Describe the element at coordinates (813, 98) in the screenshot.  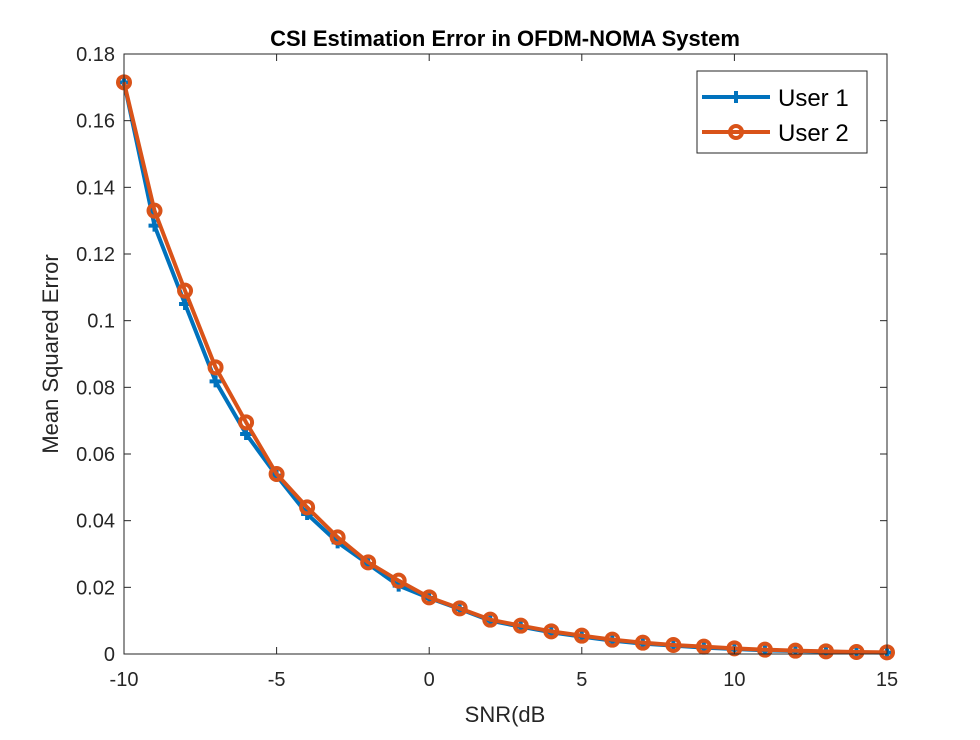
I see `legend-label-user-1: User 1` at that location.